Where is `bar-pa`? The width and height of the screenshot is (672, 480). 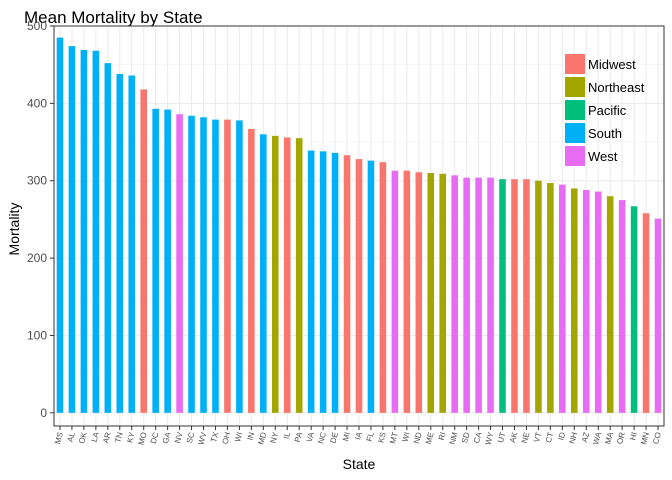 bar-pa is located at coordinates (299, 275).